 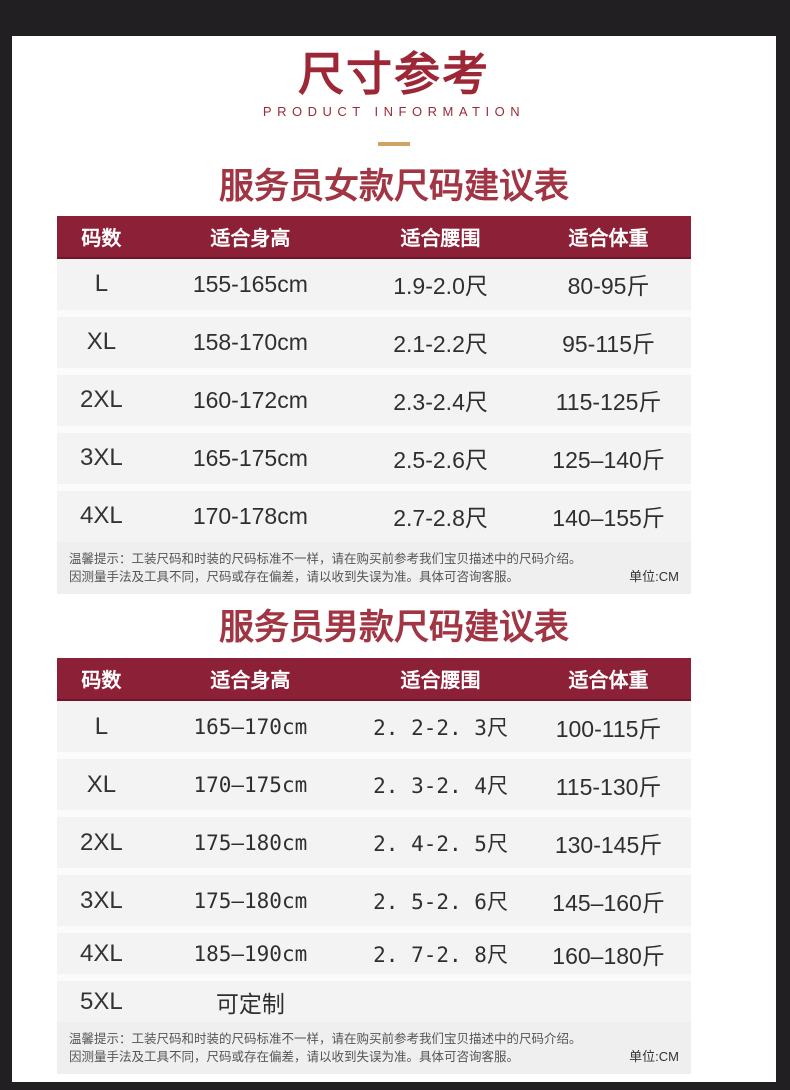 I want to click on page-header: 尺寸参考 PRODUCT INFORMATION, so click(x=394, y=91).